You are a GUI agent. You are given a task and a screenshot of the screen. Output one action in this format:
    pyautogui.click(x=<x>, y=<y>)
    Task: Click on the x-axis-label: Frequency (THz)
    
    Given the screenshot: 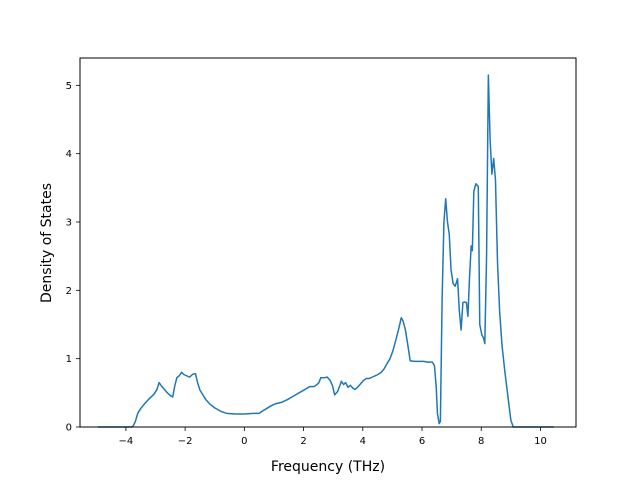 What is the action you would take?
    pyautogui.click(x=328, y=467)
    